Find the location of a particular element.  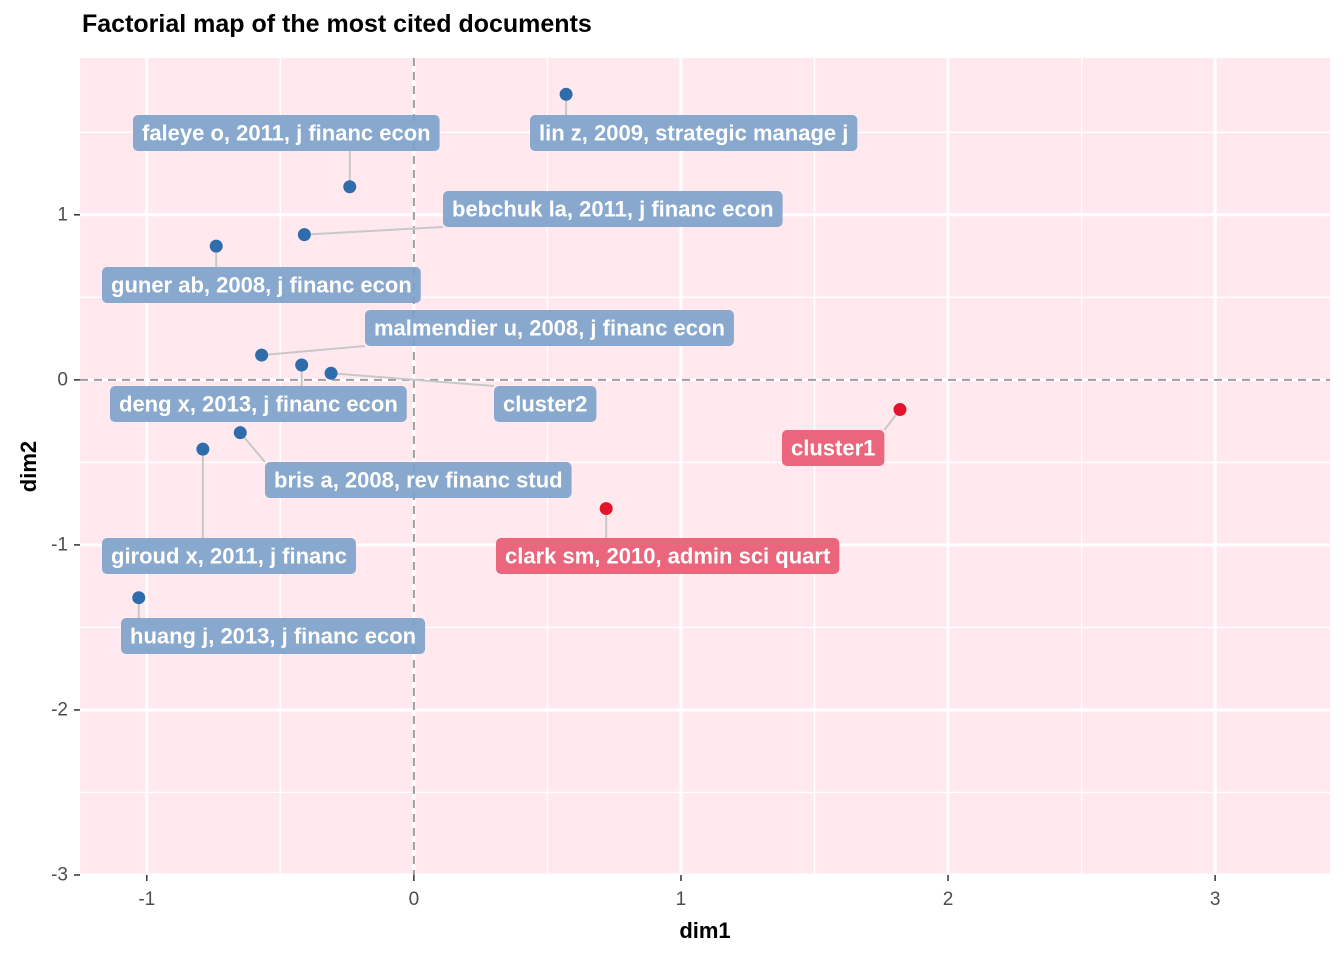

point-label-text: guner ab, 2008, j financ econ is located at coordinates (261, 285).